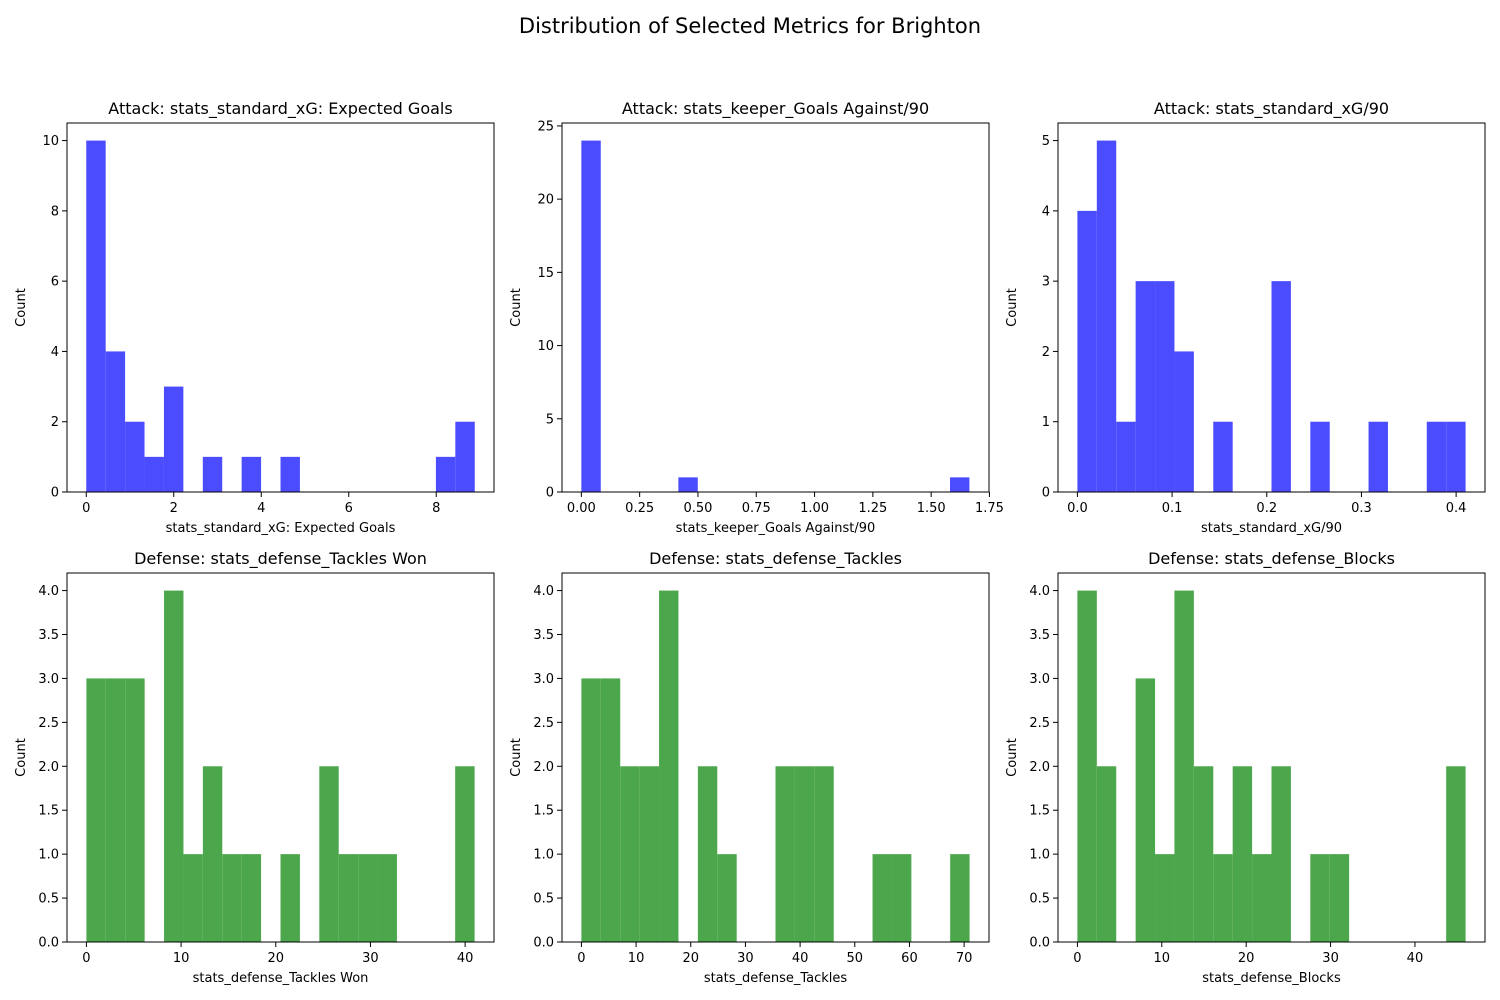 Image resolution: width=1500 pixels, height=1000 pixels. What do you see at coordinates (1039, 723) in the screenshot?
I see `y-tick-label: 2.5` at bounding box center [1039, 723].